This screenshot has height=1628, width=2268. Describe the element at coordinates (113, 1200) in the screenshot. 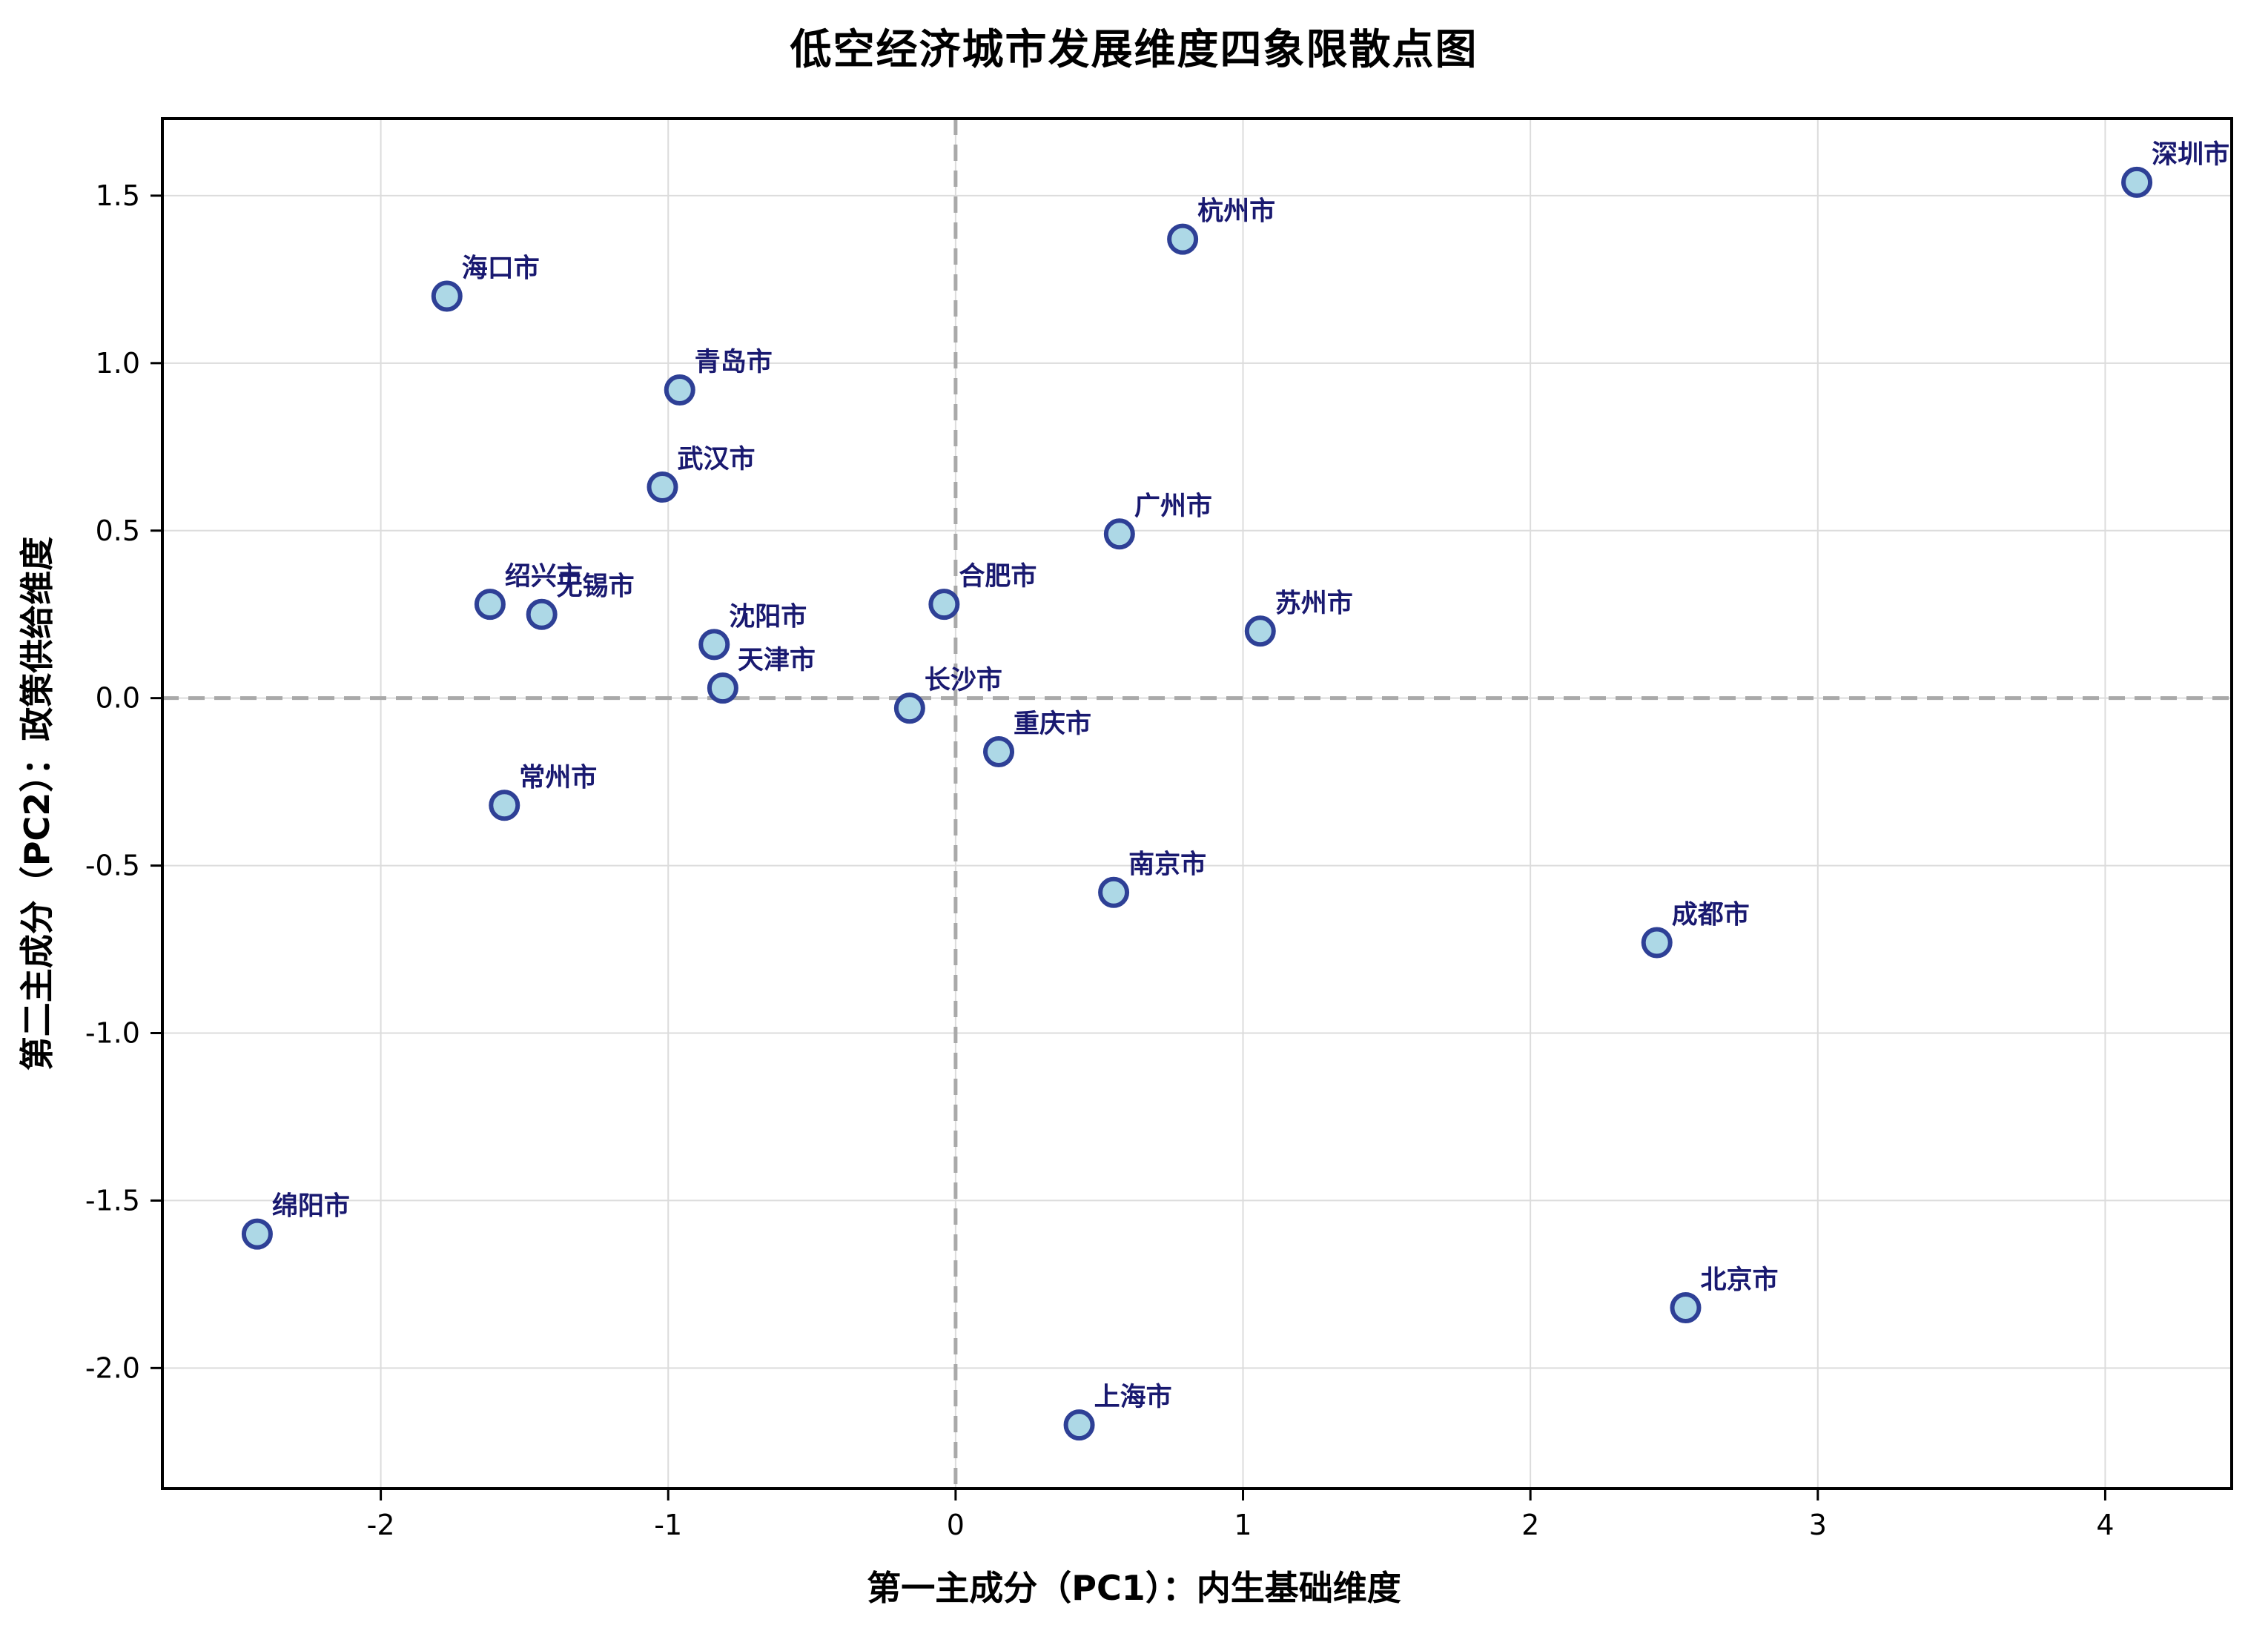

I see `y-tick-label: -1.5` at that location.